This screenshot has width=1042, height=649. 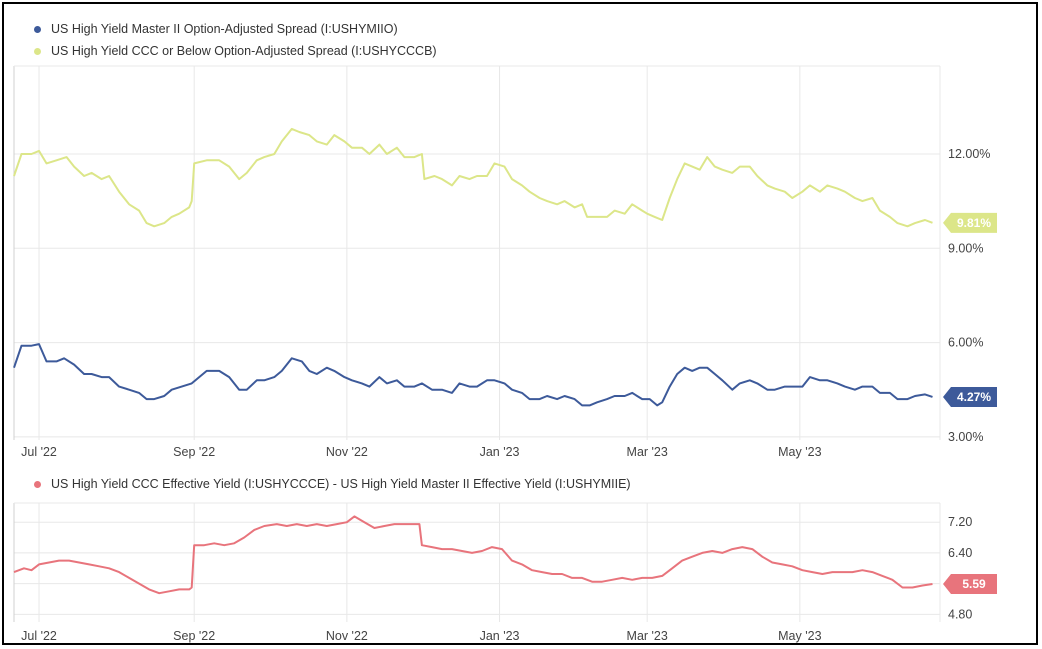 I want to click on y-tick-label: 12.00%, so click(x=969, y=154).